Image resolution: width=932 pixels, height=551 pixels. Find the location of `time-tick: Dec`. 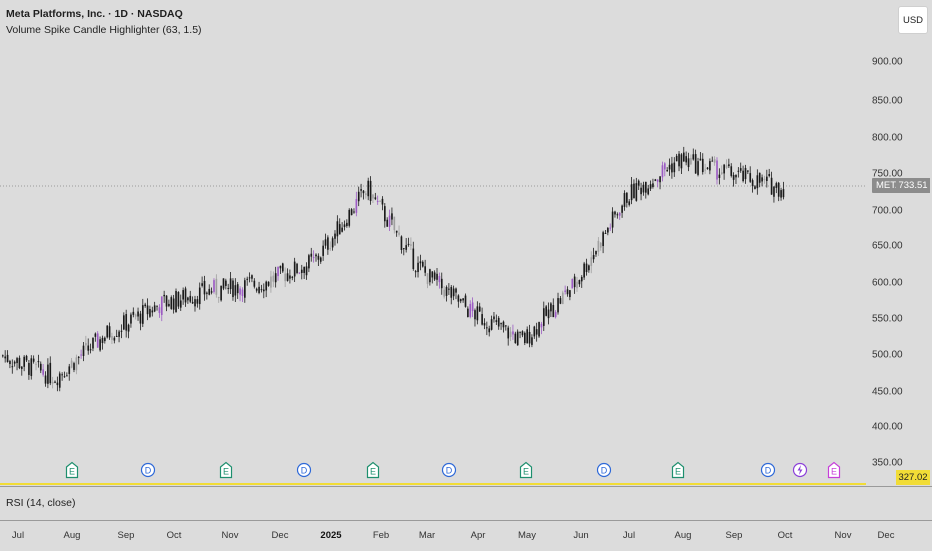

time-tick: Dec is located at coordinates (280, 535).